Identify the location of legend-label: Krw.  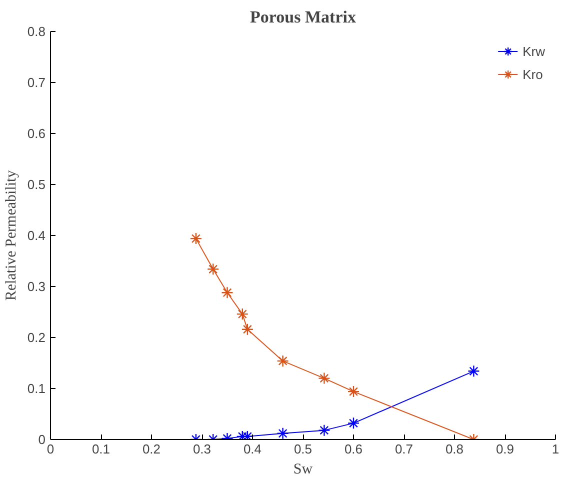
(533, 51).